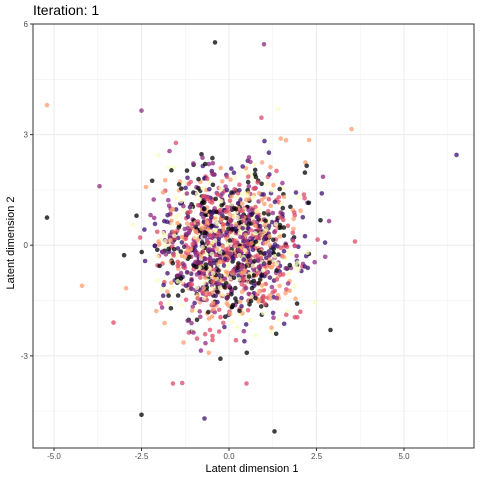  Describe the element at coordinates (26, 135) in the screenshot. I see `y-tick-label: 3` at that location.